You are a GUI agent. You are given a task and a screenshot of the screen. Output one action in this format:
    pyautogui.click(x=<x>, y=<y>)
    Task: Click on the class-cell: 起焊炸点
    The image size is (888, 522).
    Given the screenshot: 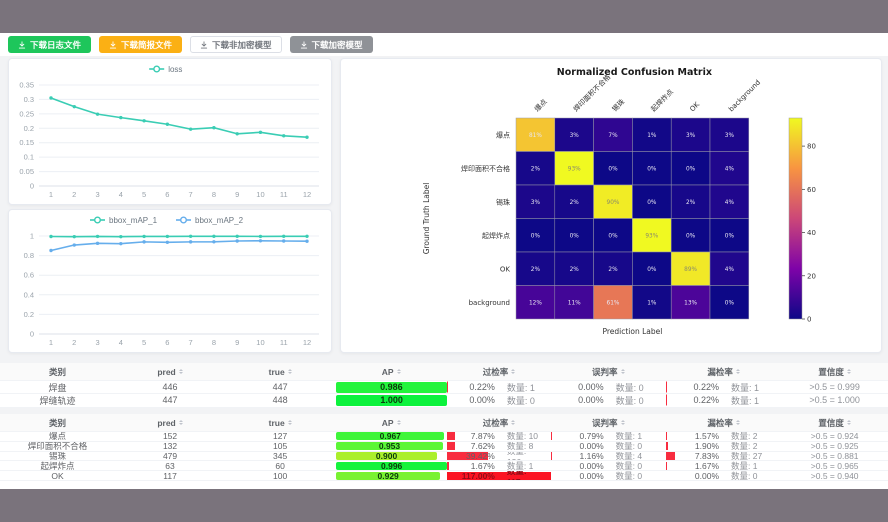 What is the action you would take?
    pyautogui.click(x=57, y=466)
    